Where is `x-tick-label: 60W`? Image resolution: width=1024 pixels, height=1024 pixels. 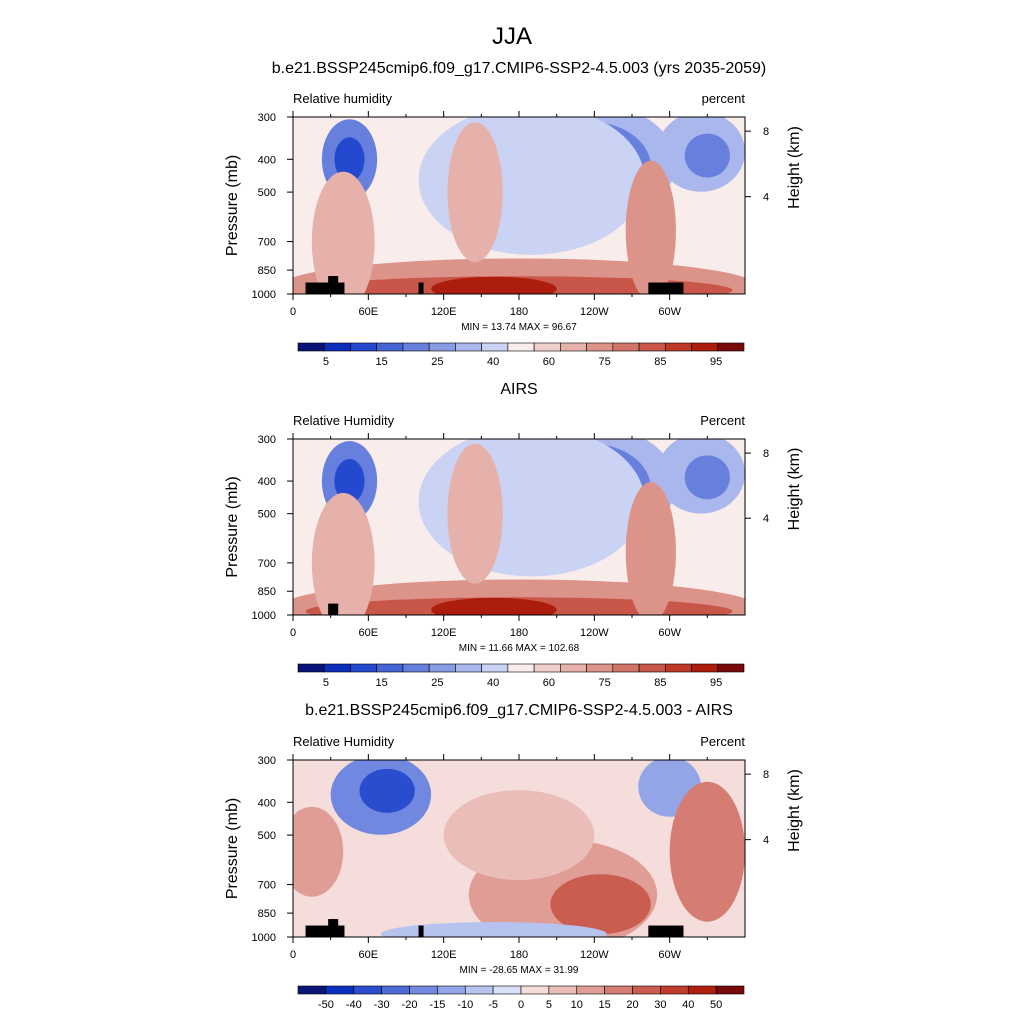 x-tick-label: 60W is located at coordinates (669, 955).